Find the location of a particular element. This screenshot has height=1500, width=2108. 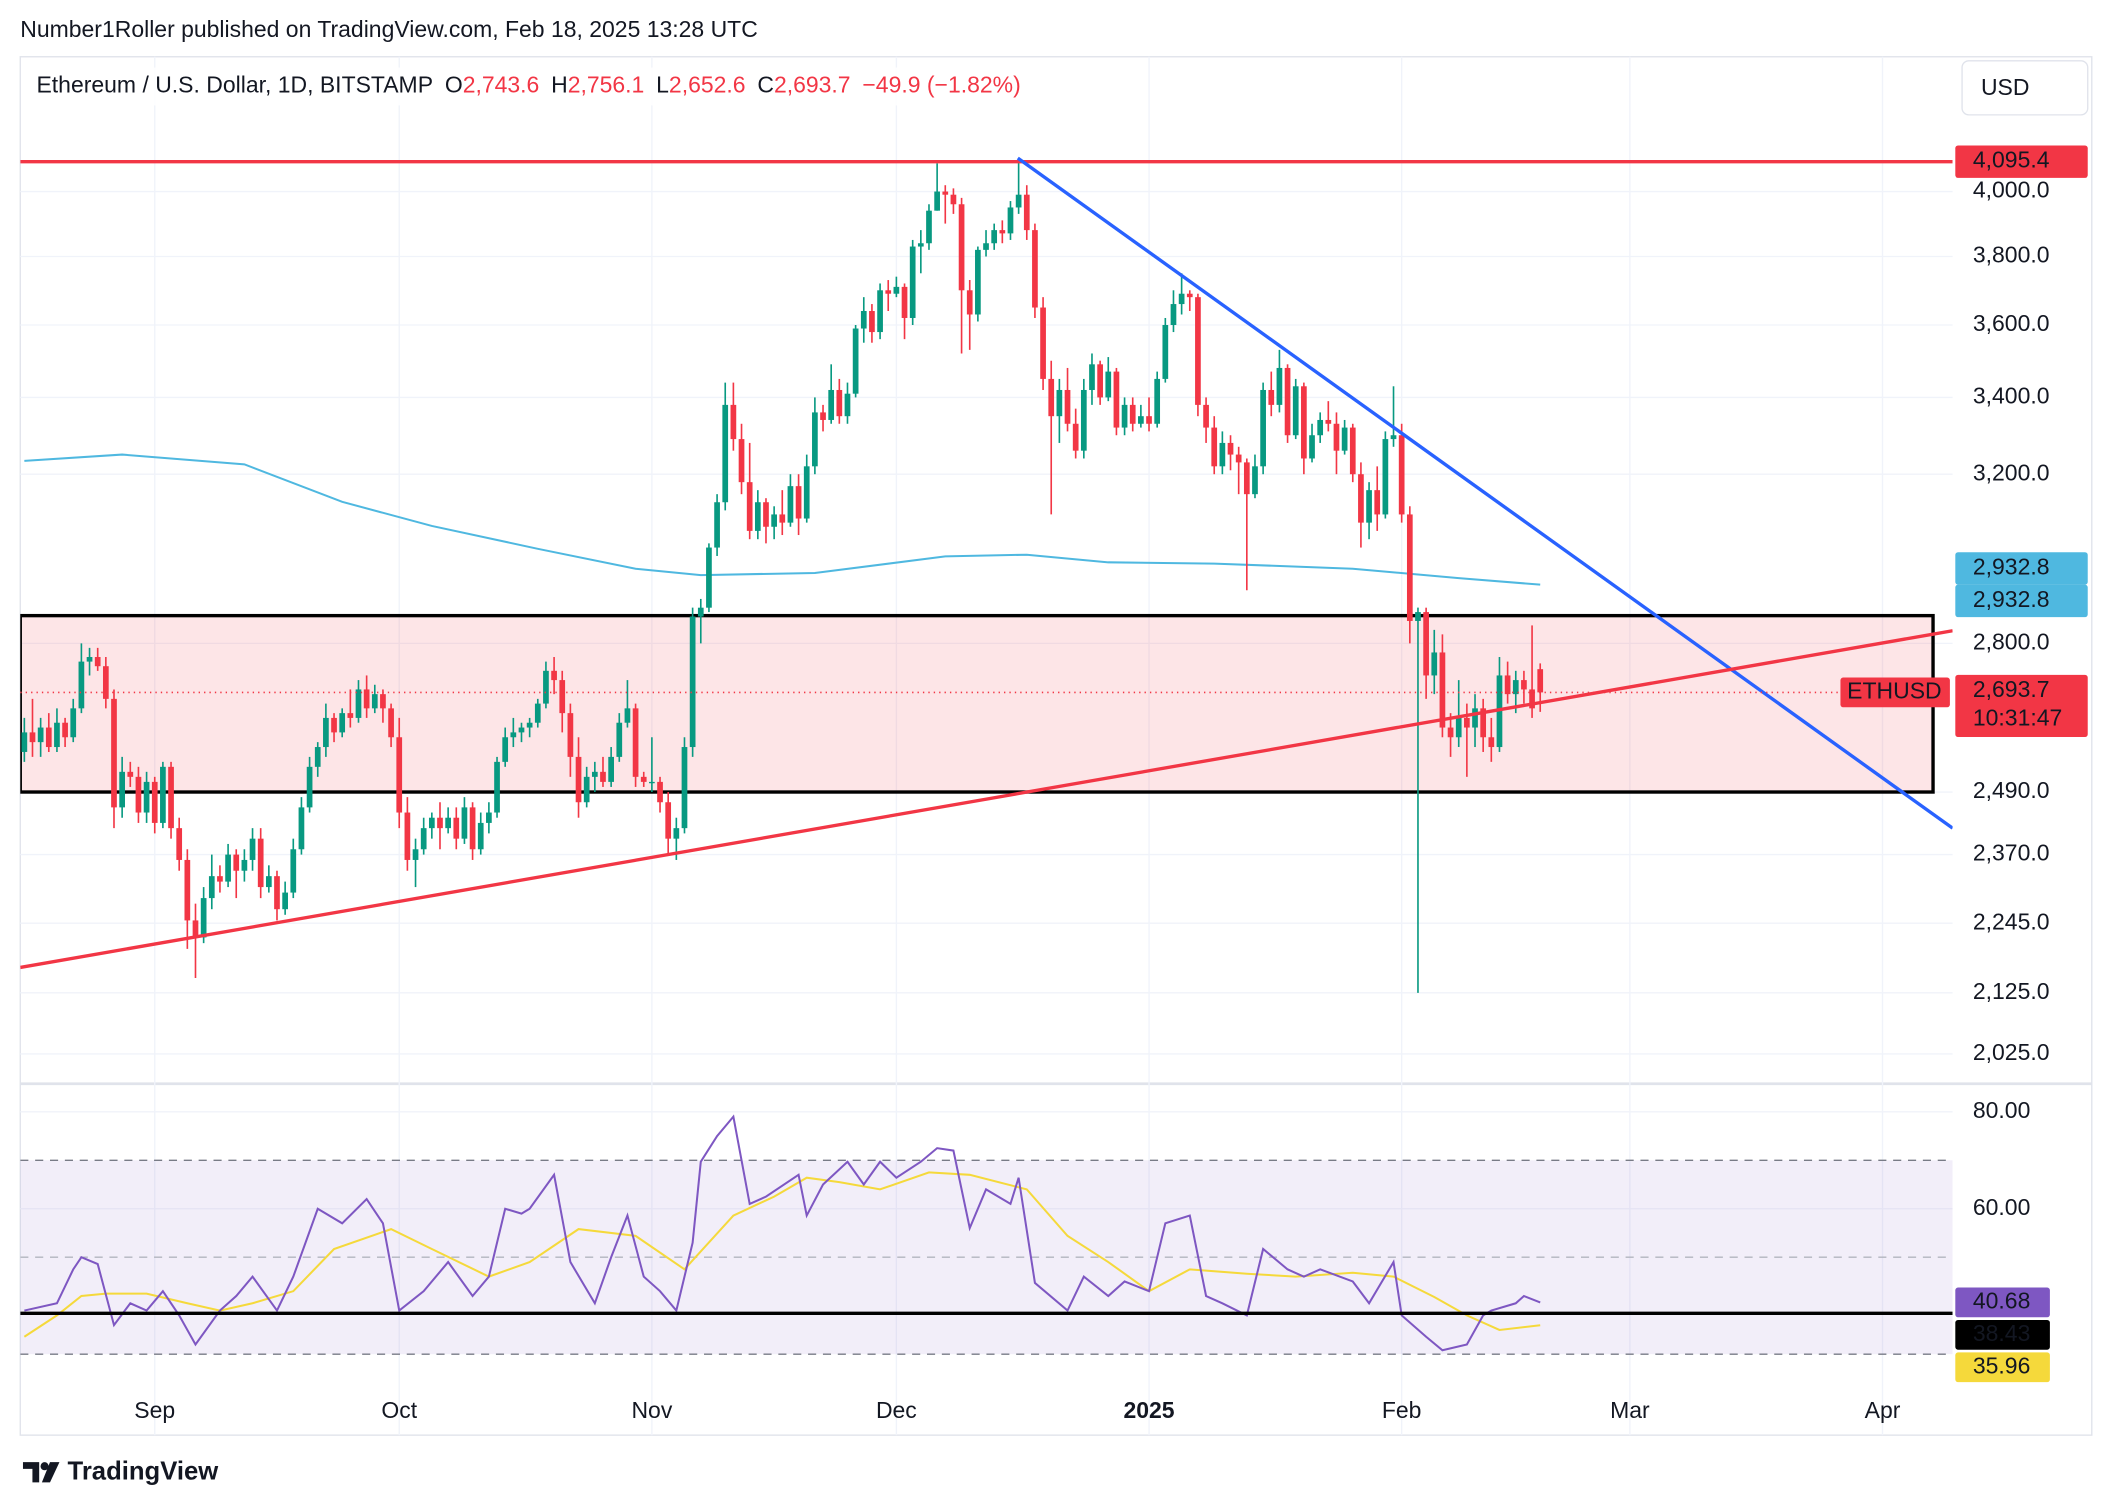

x-tick-label: Oct is located at coordinates (399, 1410).